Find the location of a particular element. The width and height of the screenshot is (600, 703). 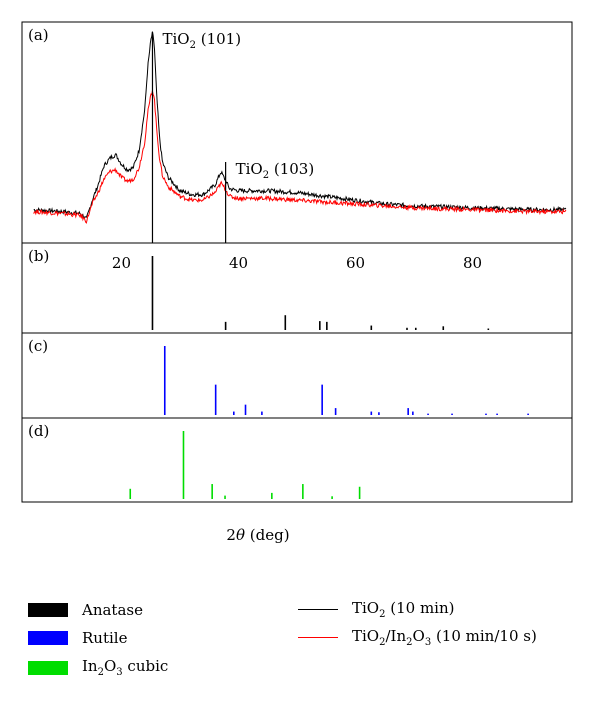

legend-label: TiO2 (10 min) is located at coordinates (403, 609).